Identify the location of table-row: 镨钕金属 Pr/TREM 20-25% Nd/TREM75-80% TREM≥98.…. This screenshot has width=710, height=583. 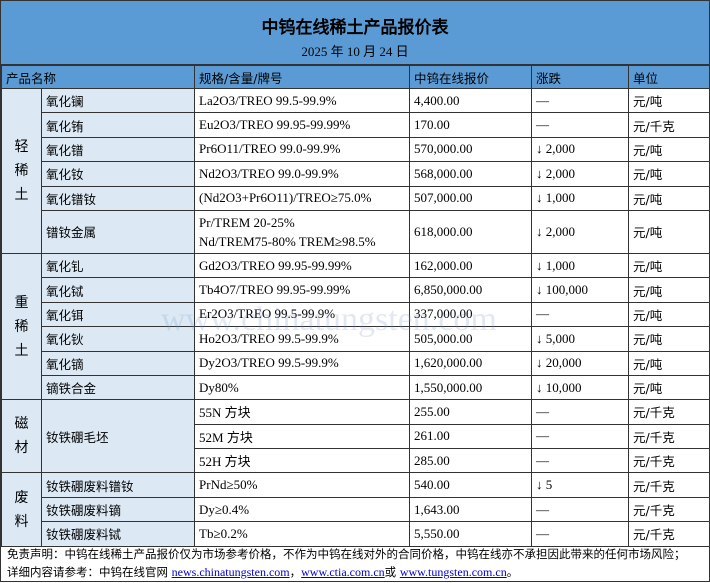
(356, 231).